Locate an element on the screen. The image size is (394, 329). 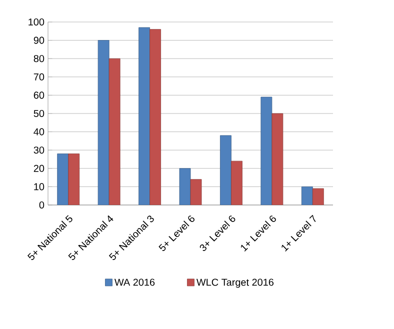
y-tick-label: 40 is located at coordinates (39, 132).